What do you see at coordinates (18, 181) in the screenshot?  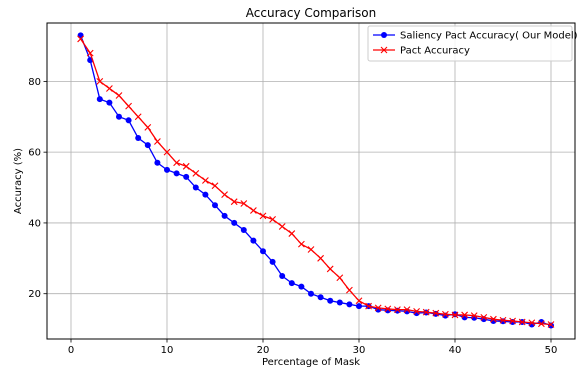 I see `y-axis-label: Accuracy (%)` at bounding box center [18, 181].